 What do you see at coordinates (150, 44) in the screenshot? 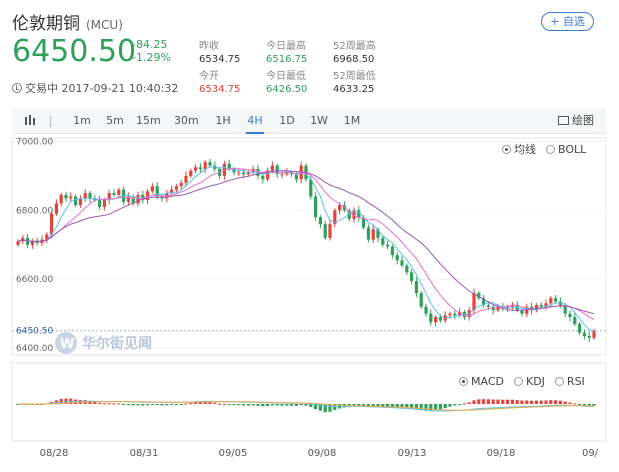
I see `change-absolute: -84.25` at bounding box center [150, 44].